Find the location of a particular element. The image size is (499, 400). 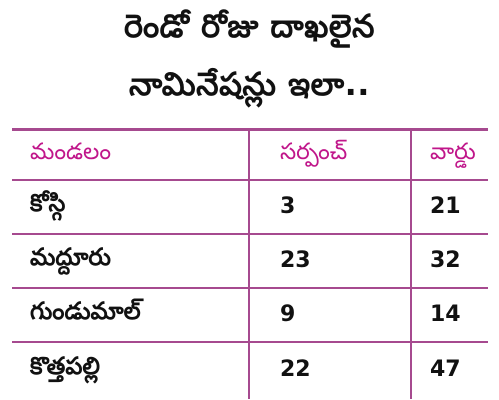

header-ward: వార్డు is located at coordinates (453, 152).